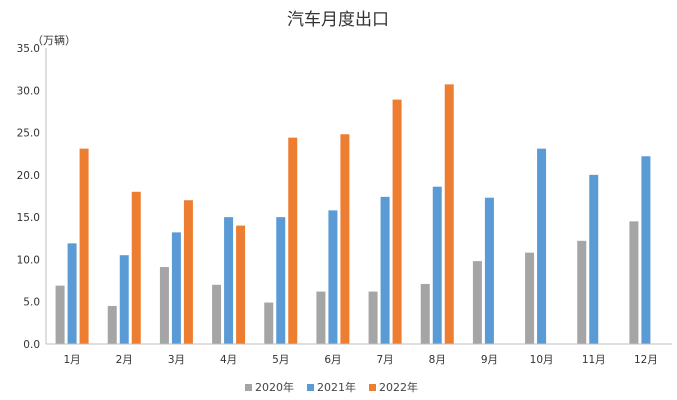 The width and height of the screenshot is (677, 400). I want to click on bar-2022年-8月, so click(449, 214).